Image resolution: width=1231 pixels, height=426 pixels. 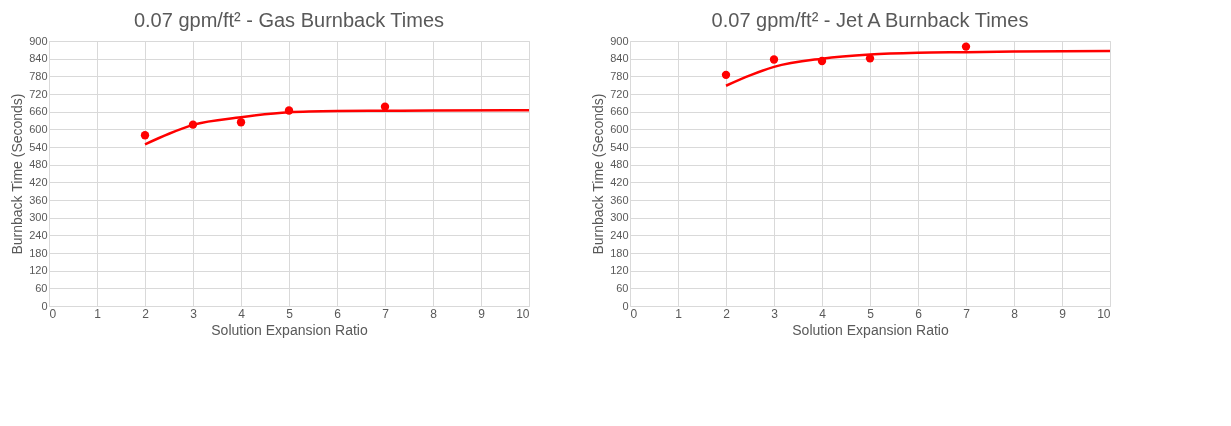 What do you see at coordinates (870, 20) in the screenshot?
I see `chart-title: 0.07 gpm/ft² - Jet A Burnback Times` at bounding box center [870, 20].